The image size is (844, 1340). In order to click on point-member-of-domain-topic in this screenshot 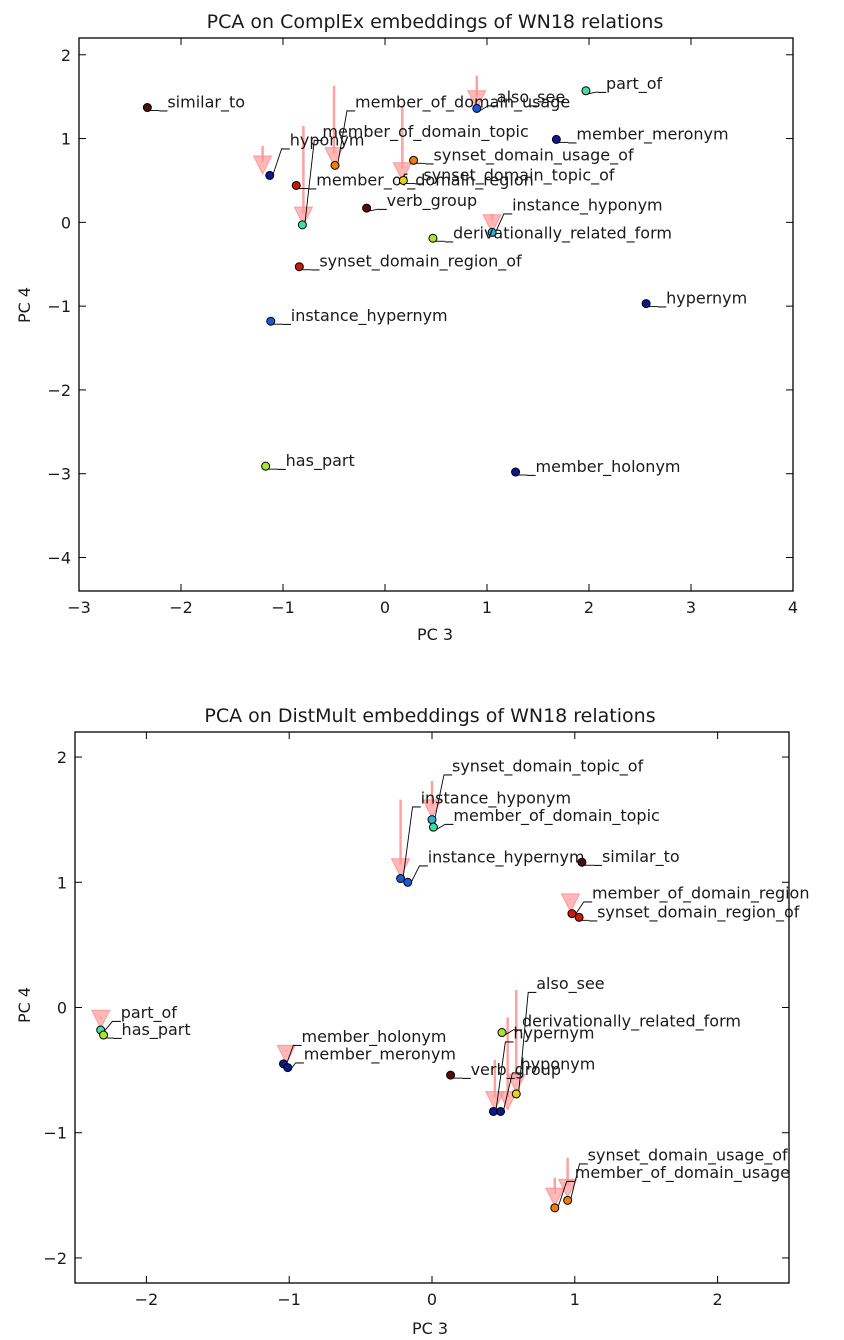, I will do `click(433, 827)`.